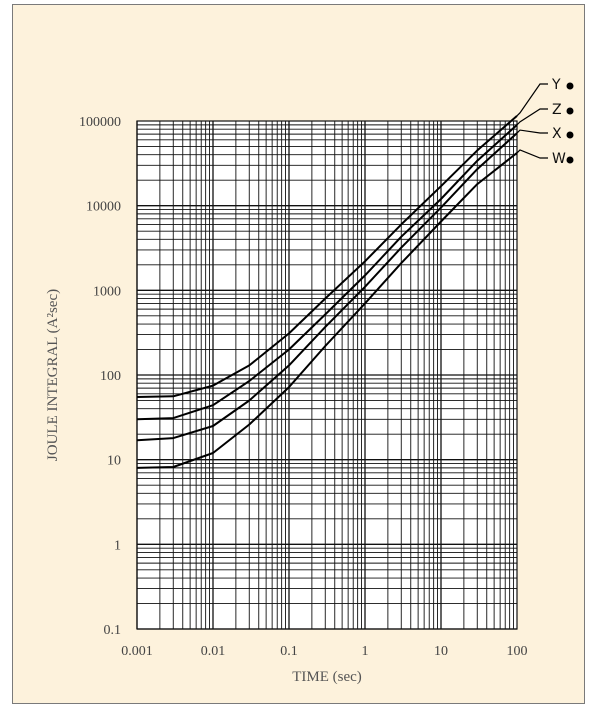 The image size is (589, 706). What do you see at coordinates (117, 545) in the screenshot?
I see `y-tick-label: 1` at bounding box center [117, 545].